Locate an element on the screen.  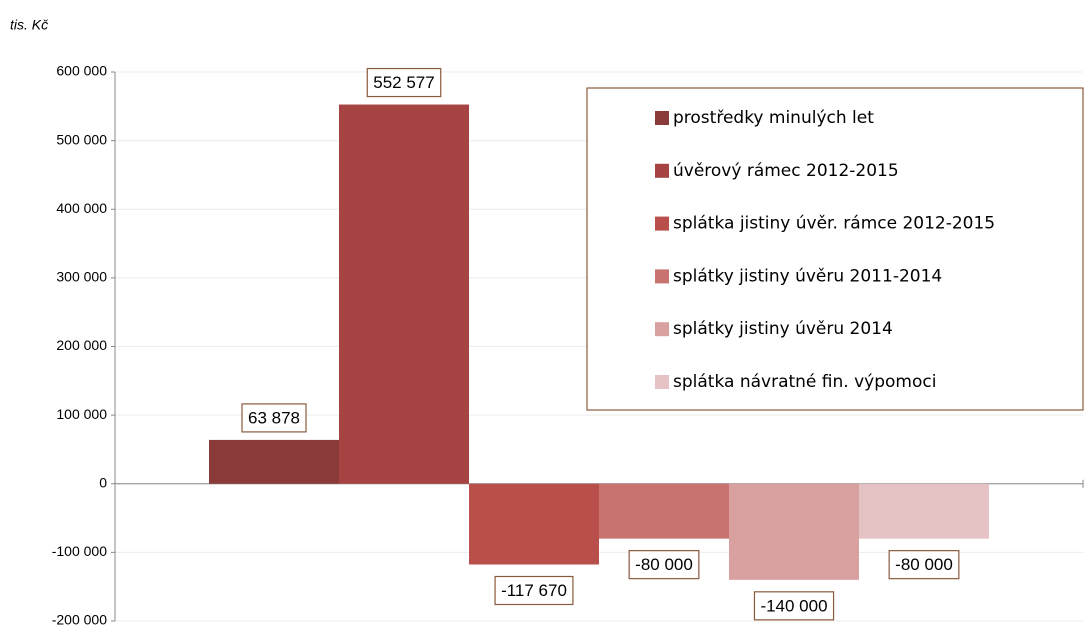
data-label: -140 000 is located at coordinates (793, 605).